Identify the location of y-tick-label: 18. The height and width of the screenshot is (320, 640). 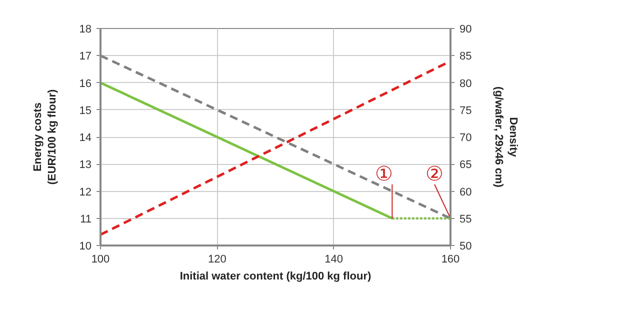
(85, 30).